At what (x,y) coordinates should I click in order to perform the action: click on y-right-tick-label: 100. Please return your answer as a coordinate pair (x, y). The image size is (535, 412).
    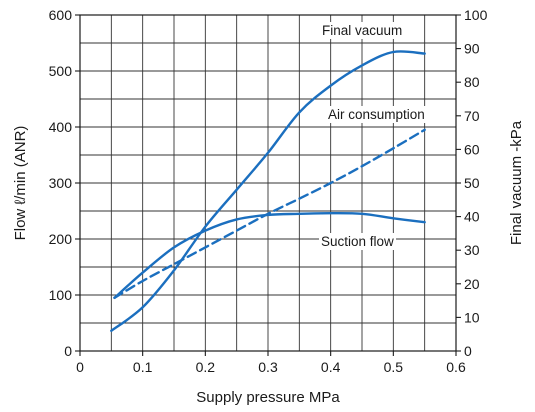
    Looking at the image, I should click on (476, 15).